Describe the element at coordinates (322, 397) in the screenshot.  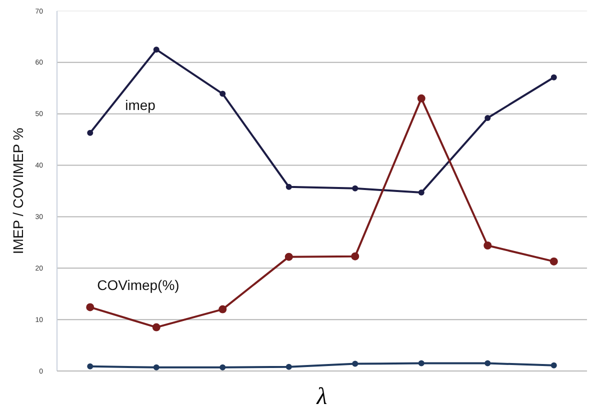
I see `x-axis-title: λ` at that location.